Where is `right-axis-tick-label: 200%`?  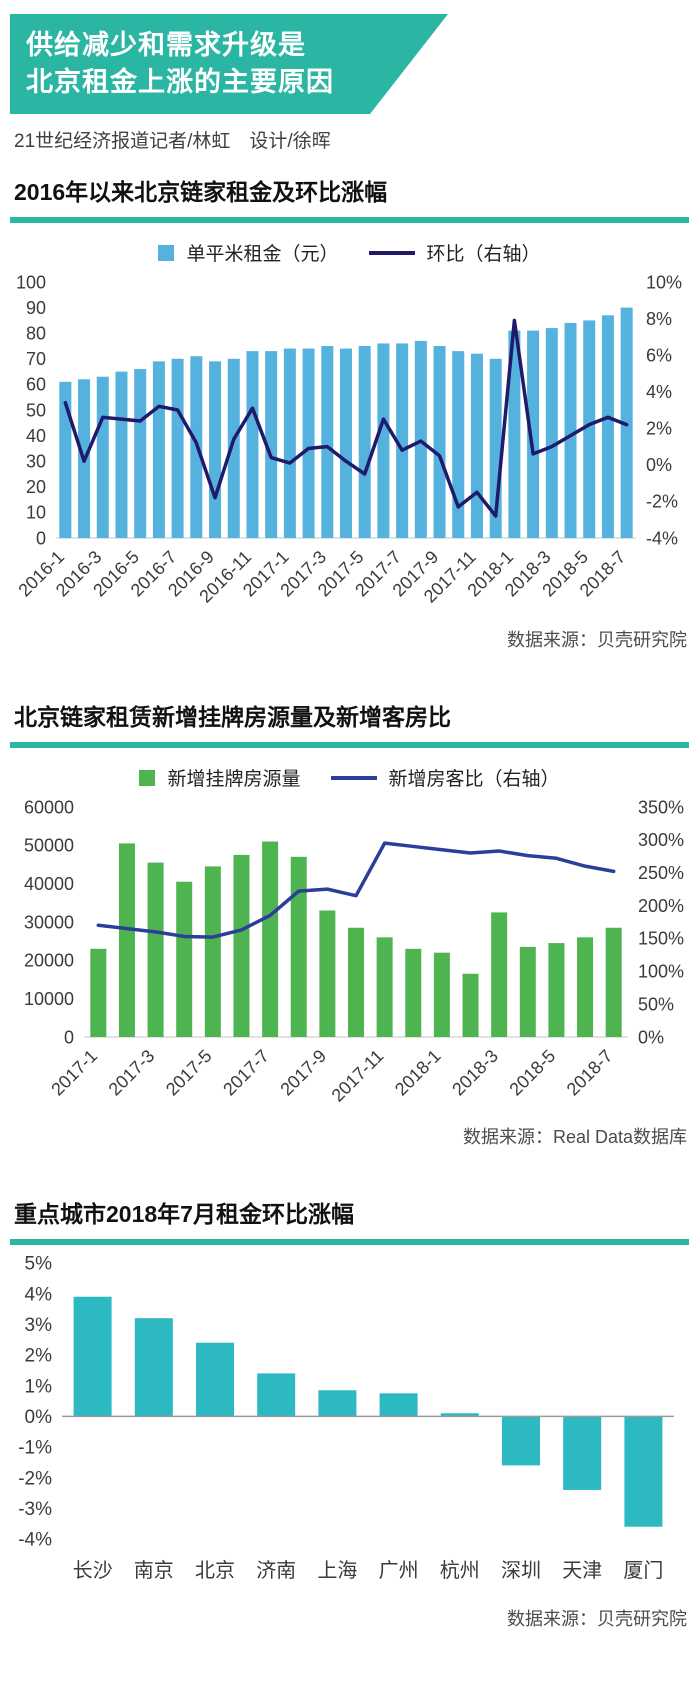
right-axis-tick-label: 200% is located at coordinates (661, 906).